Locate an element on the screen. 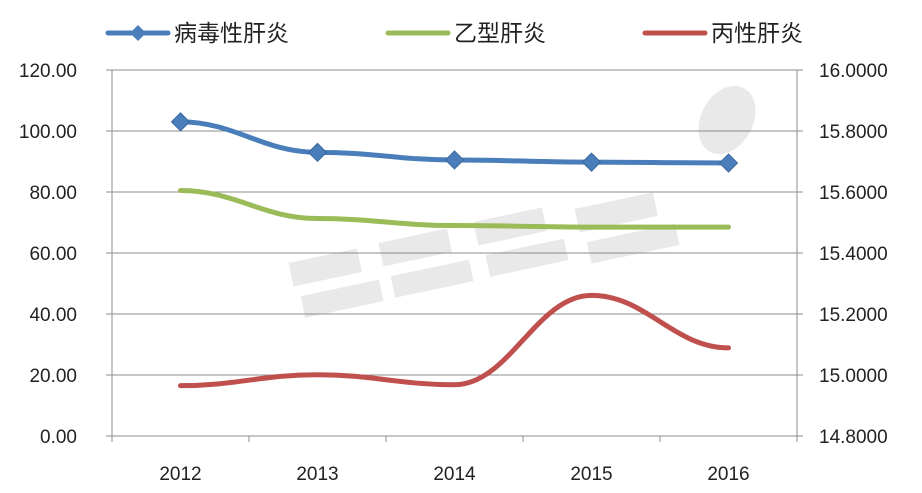 The width and height of the screenshot is (922, 493). legend-label: 病毒性肝炎 is located at coordinates (231, 34).